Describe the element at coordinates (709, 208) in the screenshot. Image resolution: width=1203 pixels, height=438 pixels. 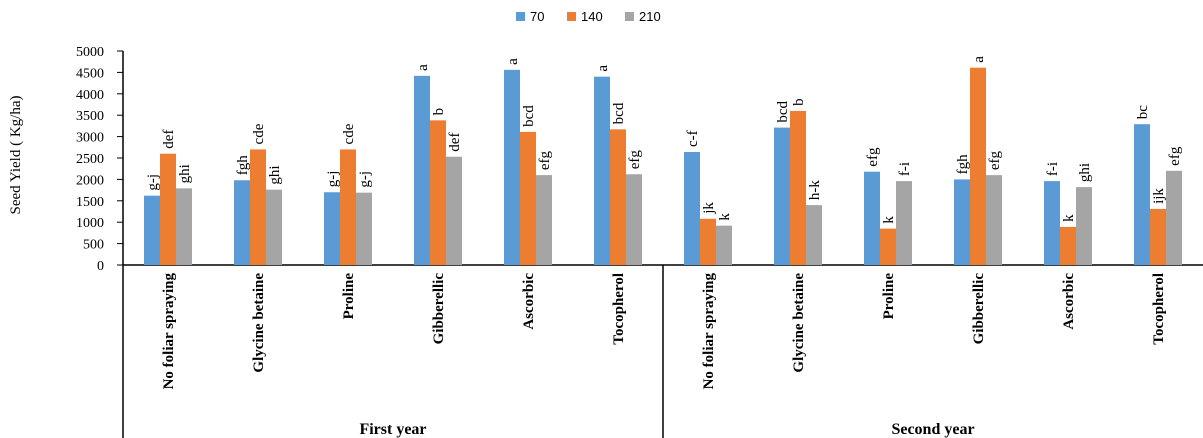
I see `significance-label: jk` at that location.